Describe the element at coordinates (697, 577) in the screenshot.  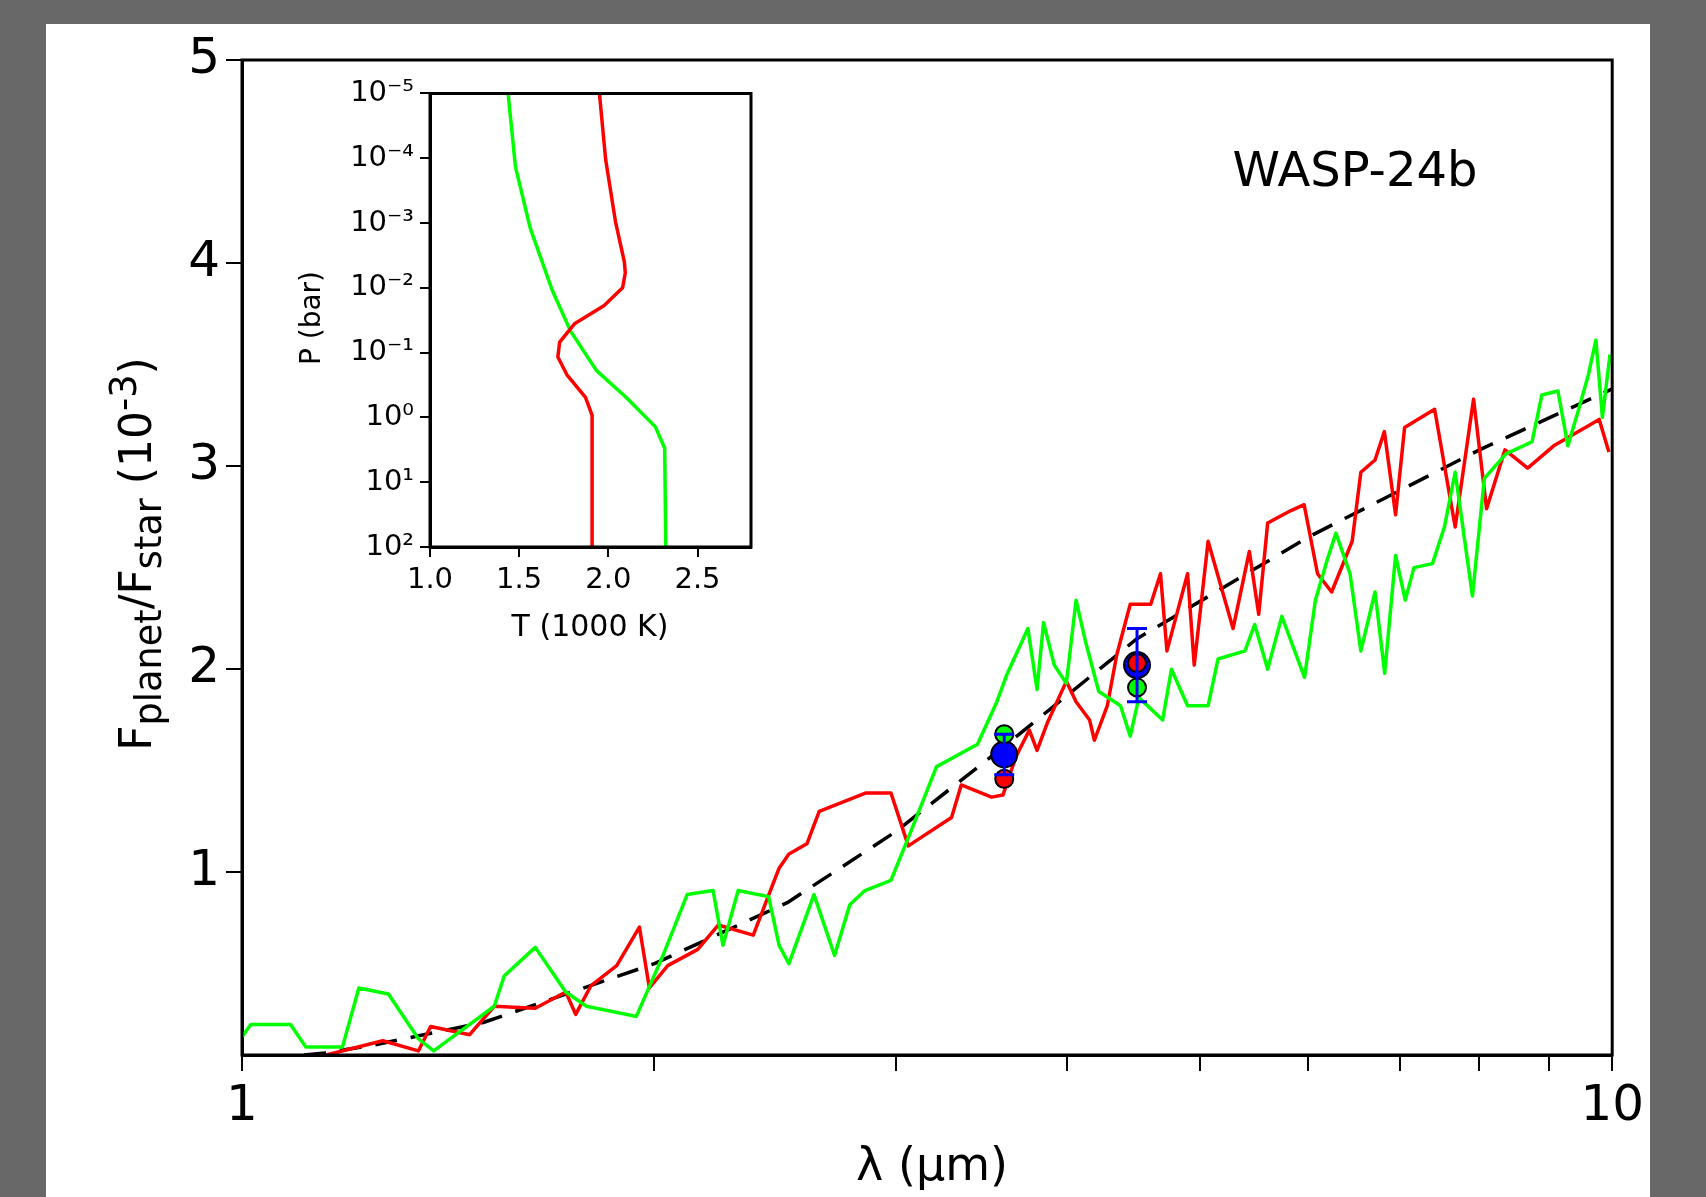
I see `x-tick-label: 2.5` at that location.